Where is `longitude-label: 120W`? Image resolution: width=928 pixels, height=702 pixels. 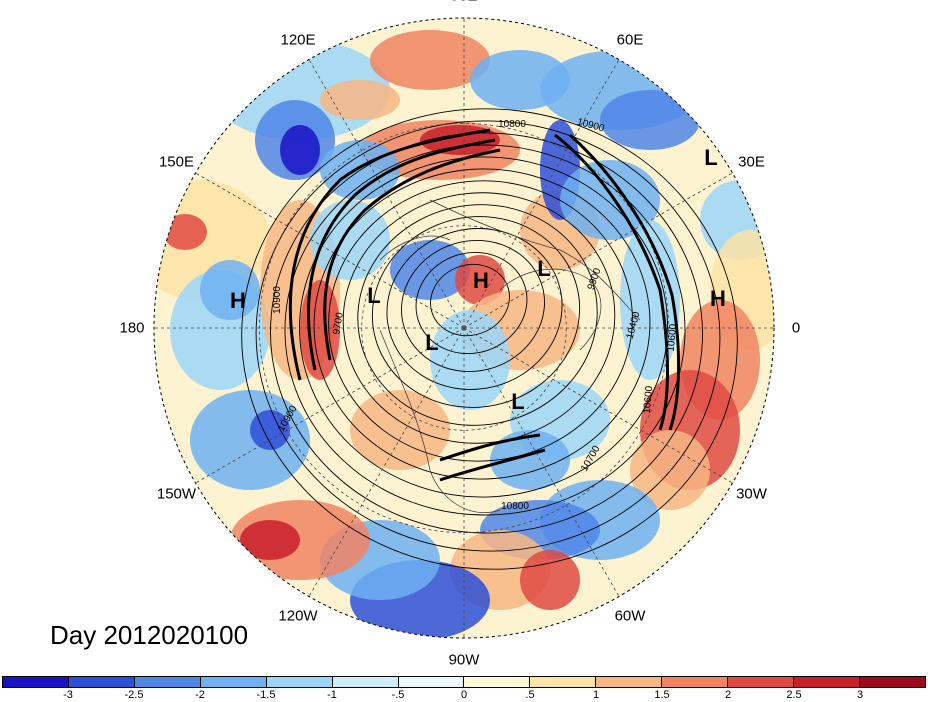 longitude-label: 120W is located at coordinates (298, 616).